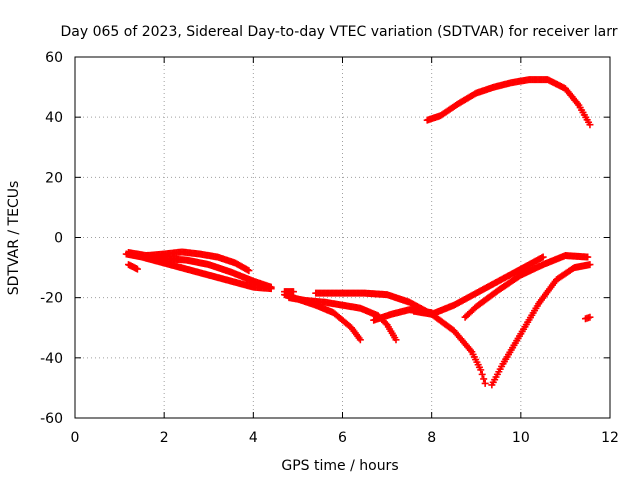  I want to click on x-tick-label: 8, so click(431, 438).